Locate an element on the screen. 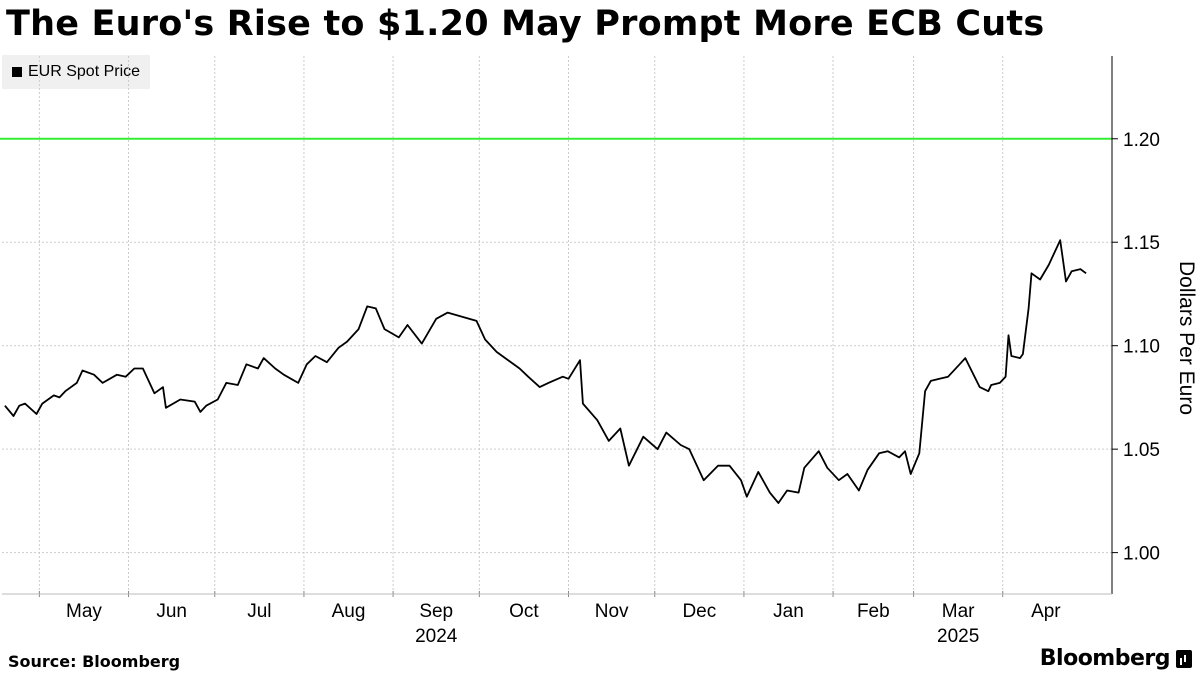 Image resolution: width=1200 pixels, height=675 pixels. x-tick-label: Apr is located at coordinates (1046, 611).